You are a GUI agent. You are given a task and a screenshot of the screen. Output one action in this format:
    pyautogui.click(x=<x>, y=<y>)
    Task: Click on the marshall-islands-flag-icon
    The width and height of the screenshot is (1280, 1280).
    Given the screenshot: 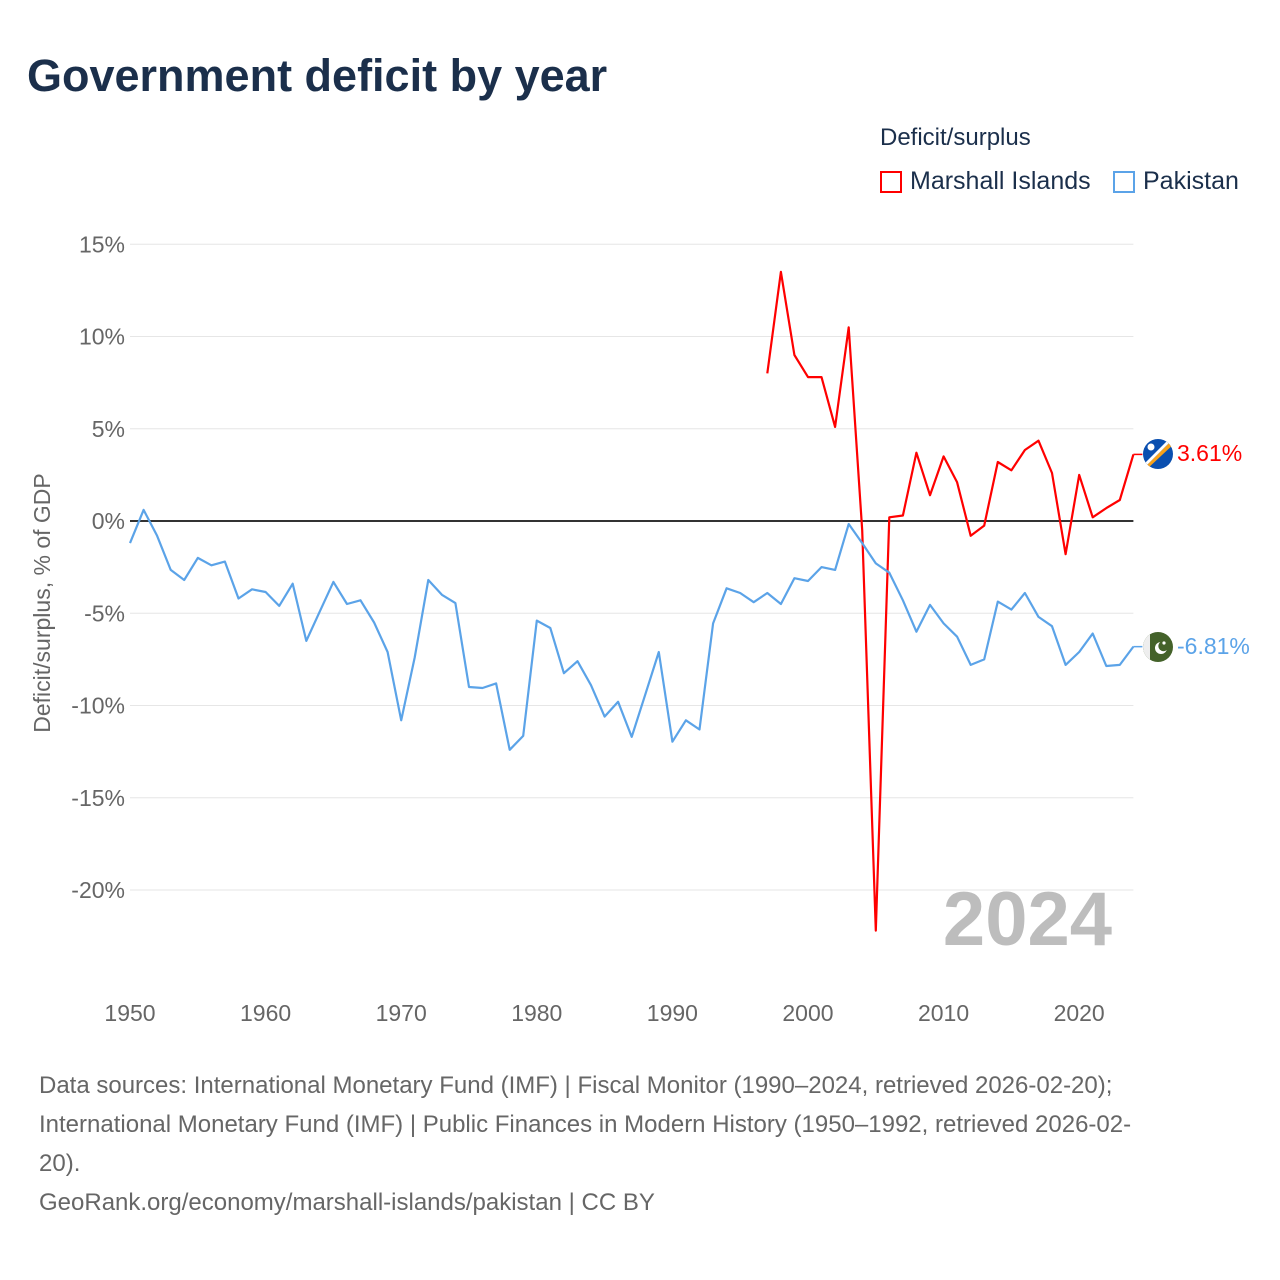 What is the action you would take?
    pyautogui.click(x=1158, y=454)
    